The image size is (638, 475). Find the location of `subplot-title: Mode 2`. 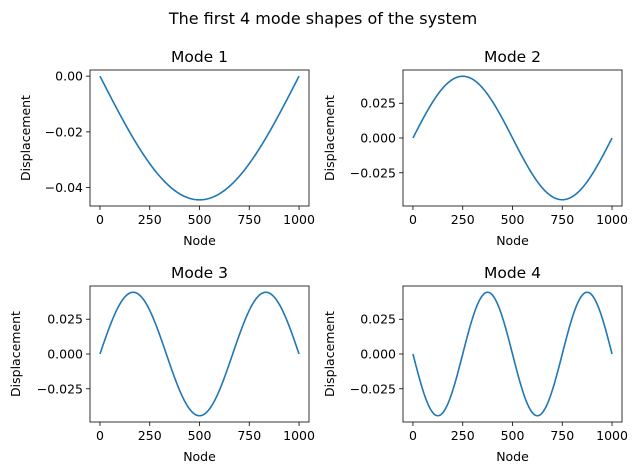

subplot-title: Mode 2 is located at coordinates (512, 57).